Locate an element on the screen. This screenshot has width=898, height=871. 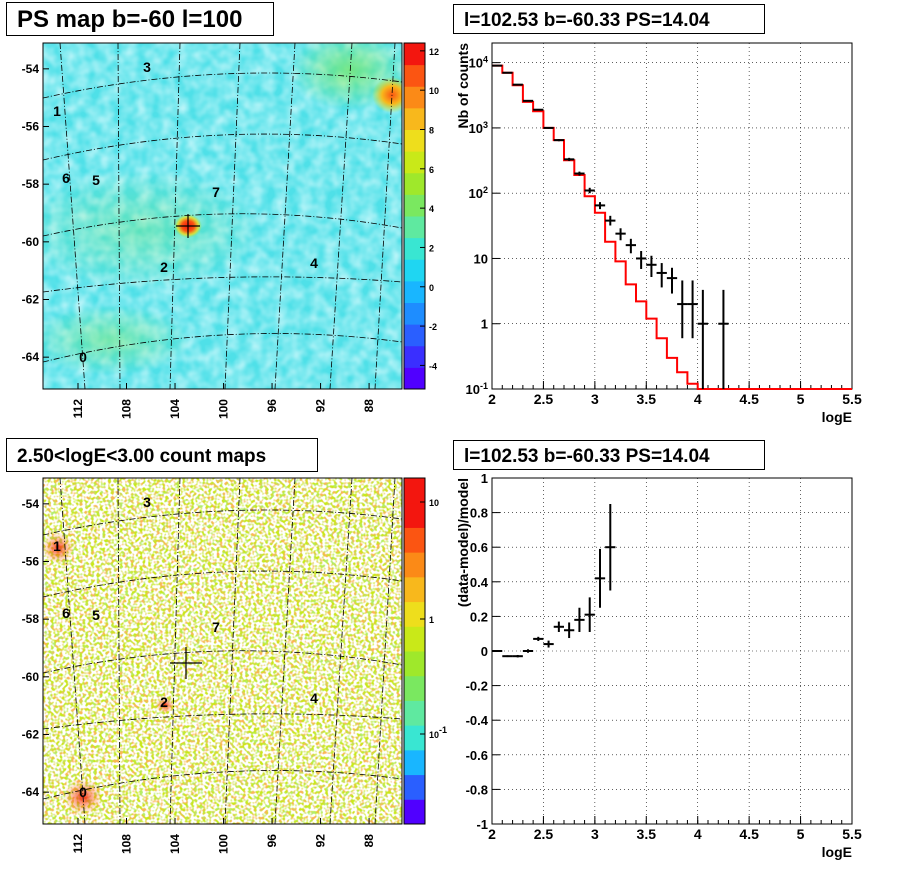
ps-map-title: PS map b=-60 l=100 is located at coordinates (140, 19).